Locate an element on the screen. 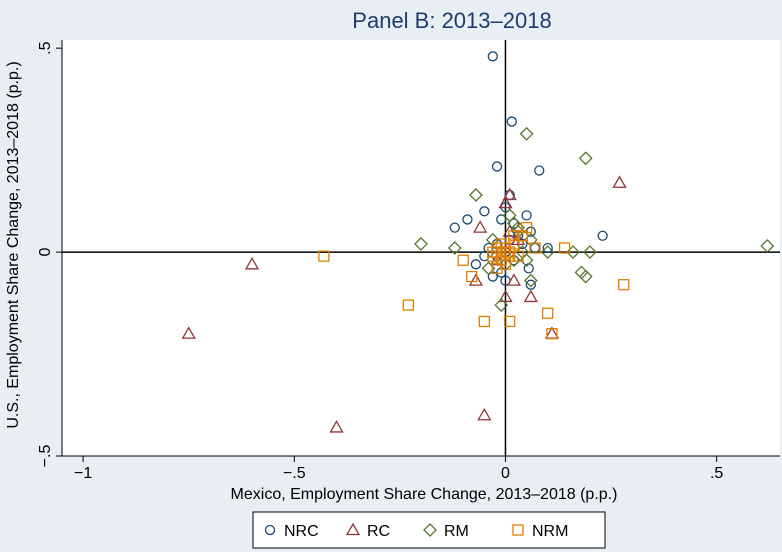 This screenshot has height=552, width=782. legend-marker-nrm is located at coordinates (518, 530).